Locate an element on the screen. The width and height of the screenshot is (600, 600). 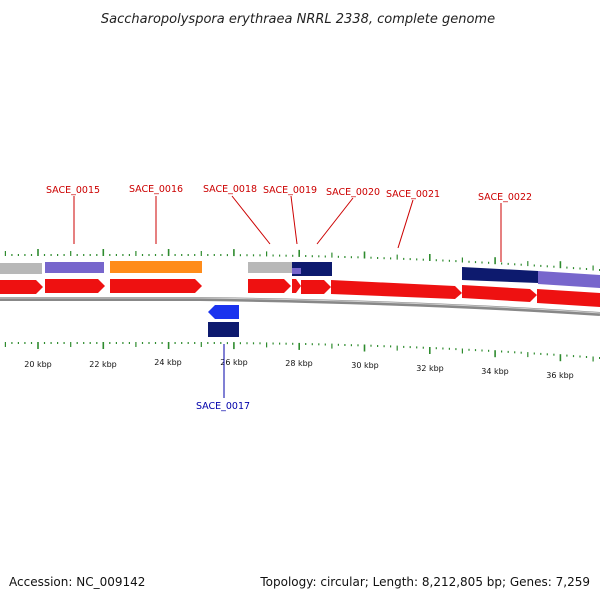
feature-bar-navy-small-inset is located at coordinates (296, 271).